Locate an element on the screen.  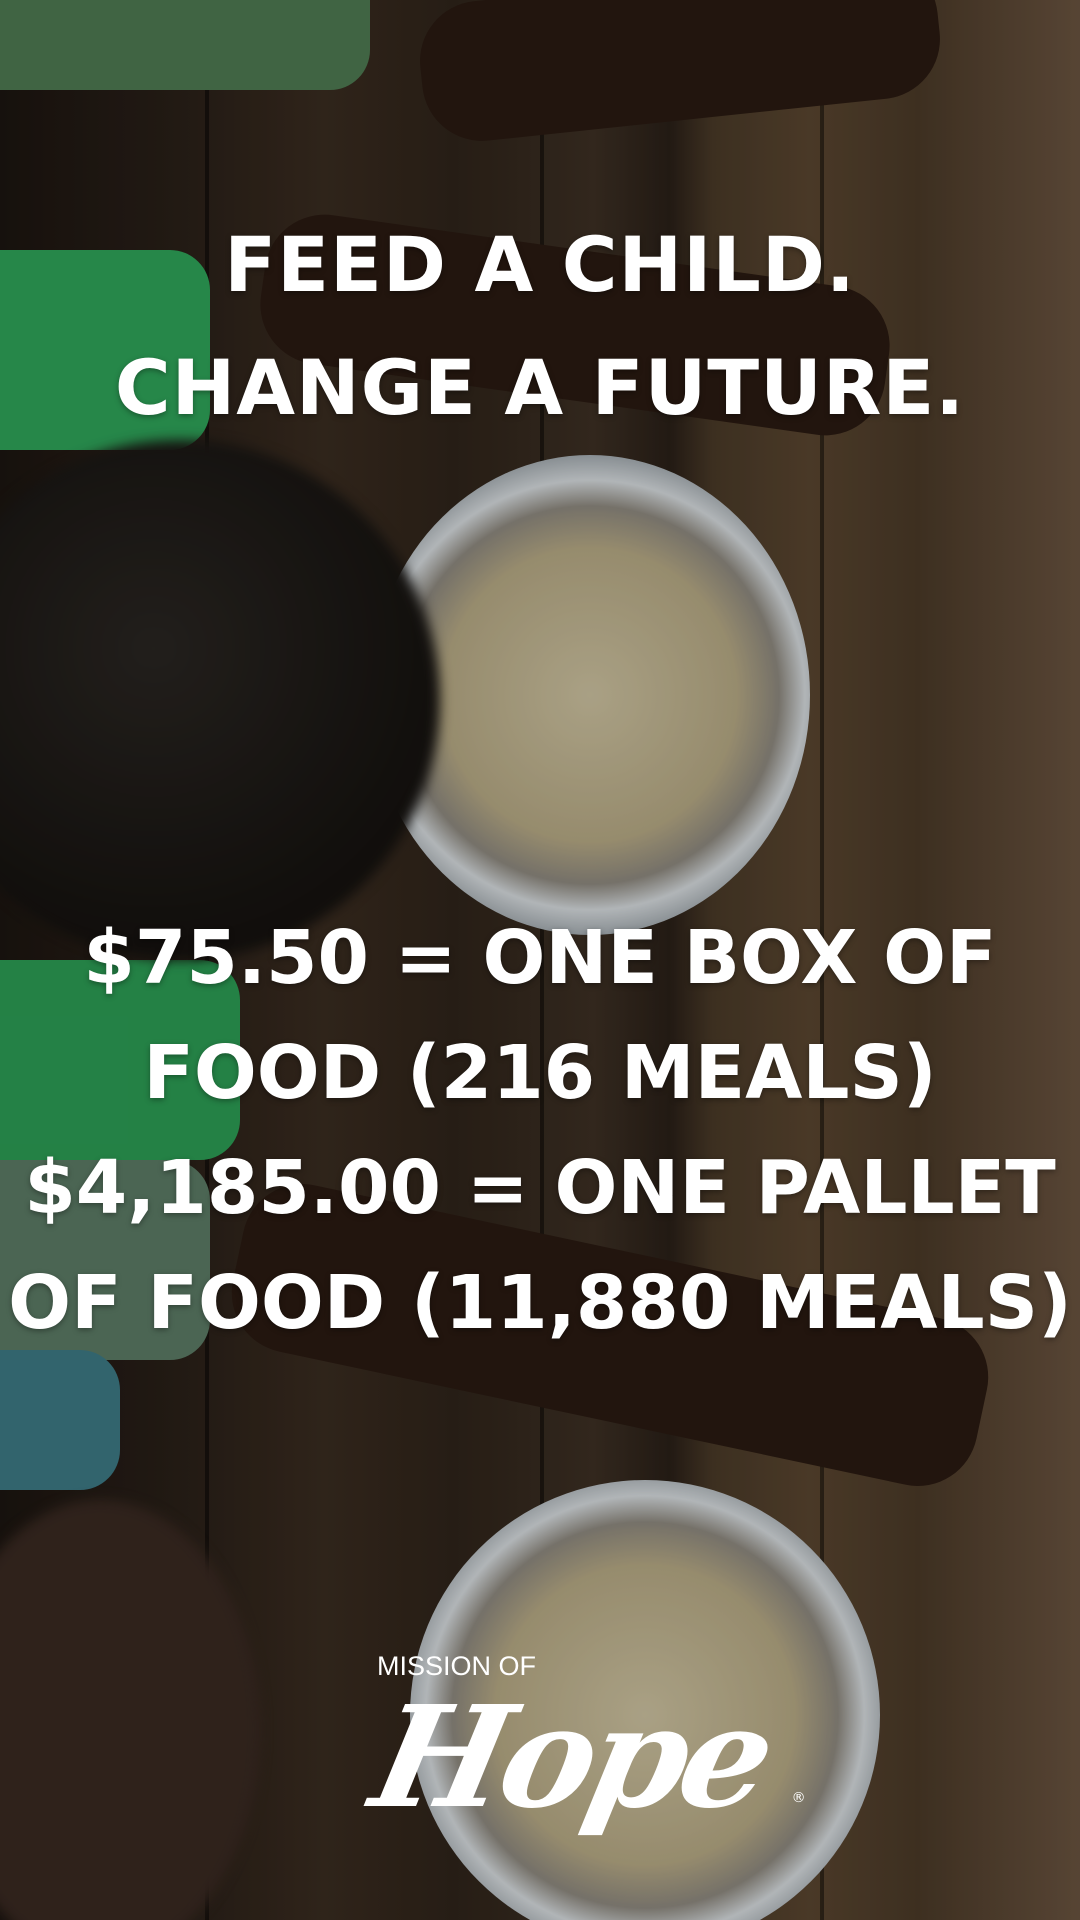
pricing-line-1: $75.50 = ONE BOX OF is located at coordinates (540, 958).